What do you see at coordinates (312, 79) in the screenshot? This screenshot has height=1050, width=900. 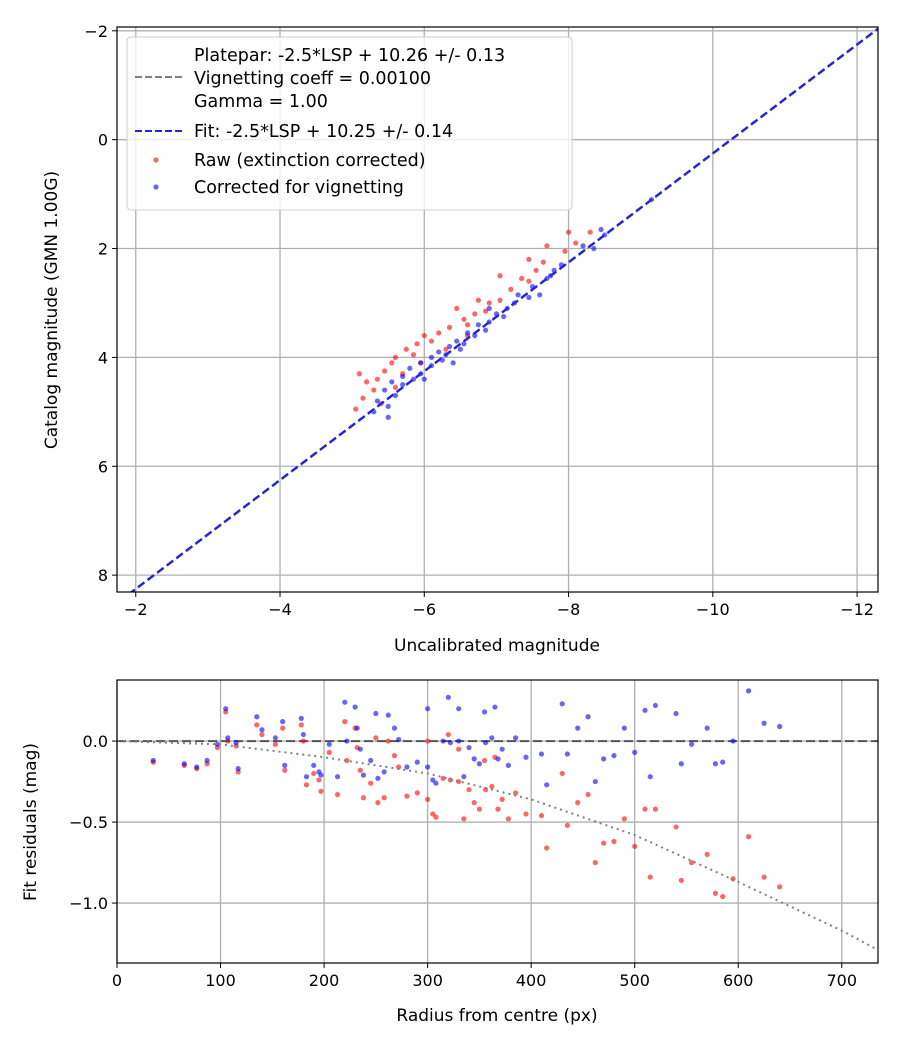 I see `legend-vignetting-label: Vignetting coeff = 0.00100` at bounding box center [312, 79].